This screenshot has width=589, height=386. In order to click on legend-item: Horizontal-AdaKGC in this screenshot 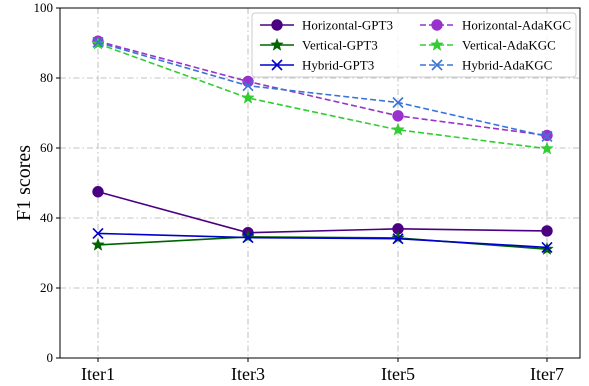, I will do `click(495, 25)`.